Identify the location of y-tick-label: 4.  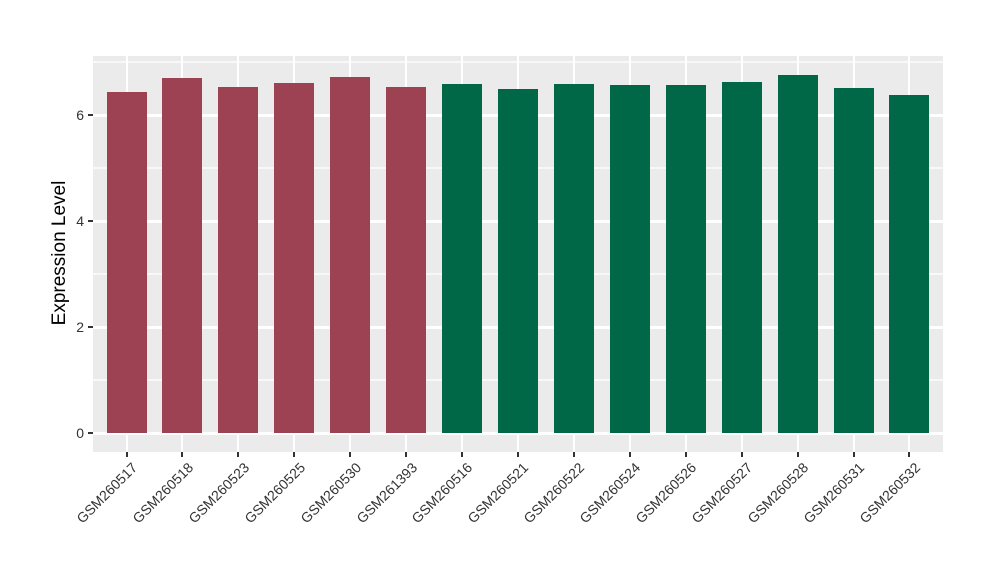
(80, 221).